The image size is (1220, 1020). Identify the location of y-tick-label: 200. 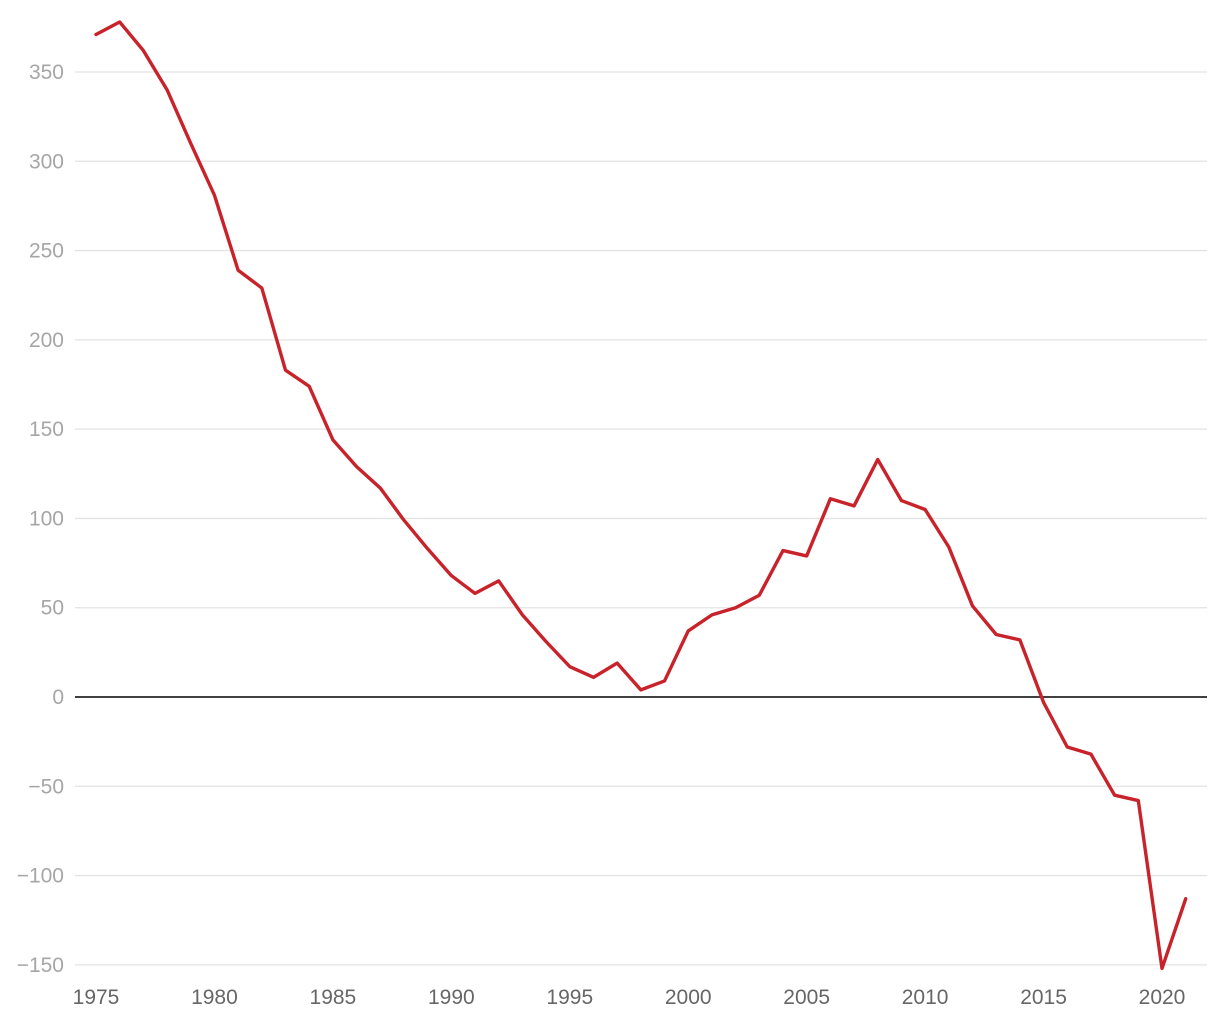
(46, 340).